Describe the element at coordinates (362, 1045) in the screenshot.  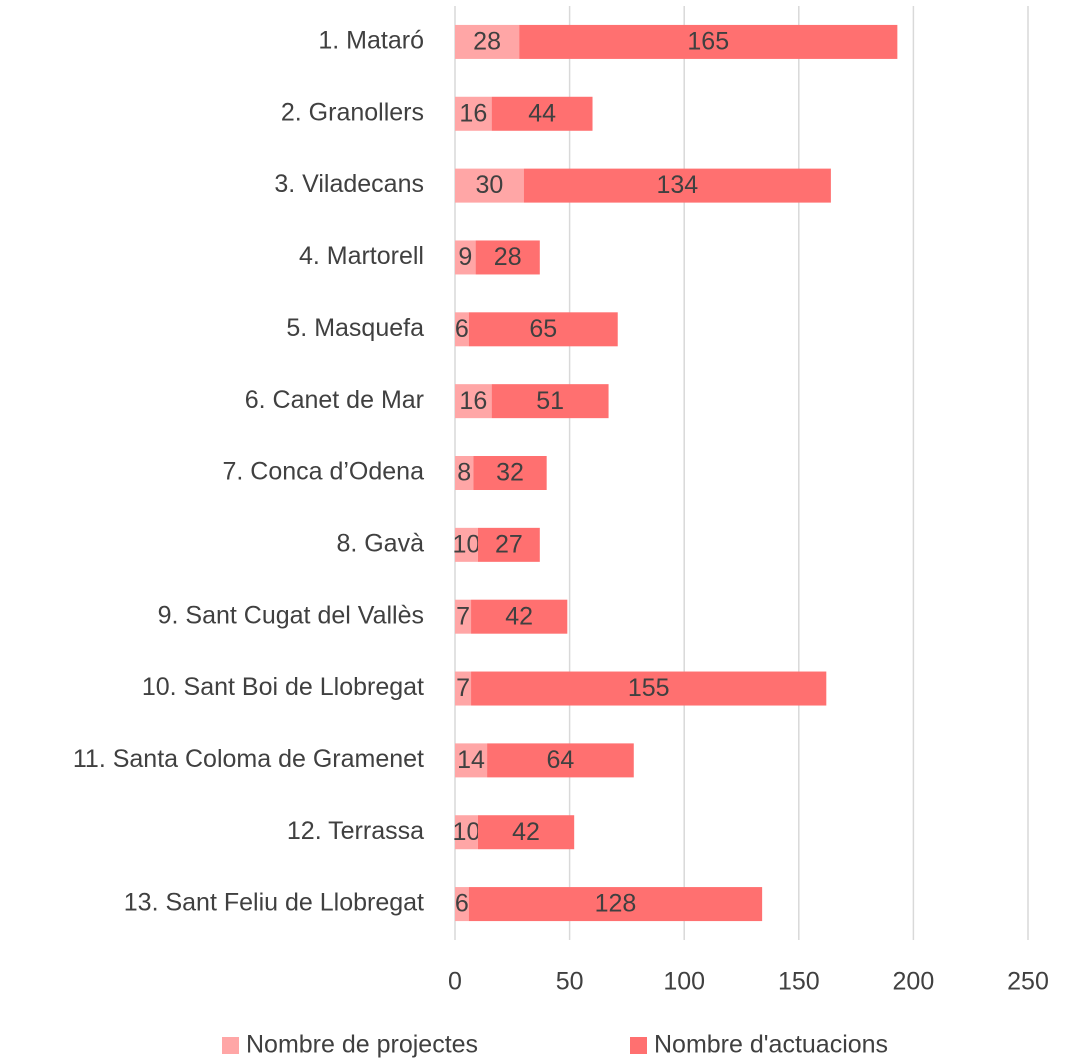
I see `legend-label: Nombre de projectes` at that location.